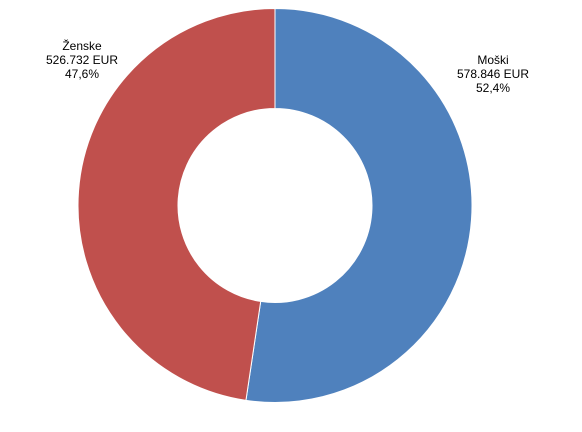 The height and width of the screenshot is (432, 582). What do you see at coordinates (82, 45) in the screenshot?
I see `category-label: Ženske` at bounding box center [82, 45].